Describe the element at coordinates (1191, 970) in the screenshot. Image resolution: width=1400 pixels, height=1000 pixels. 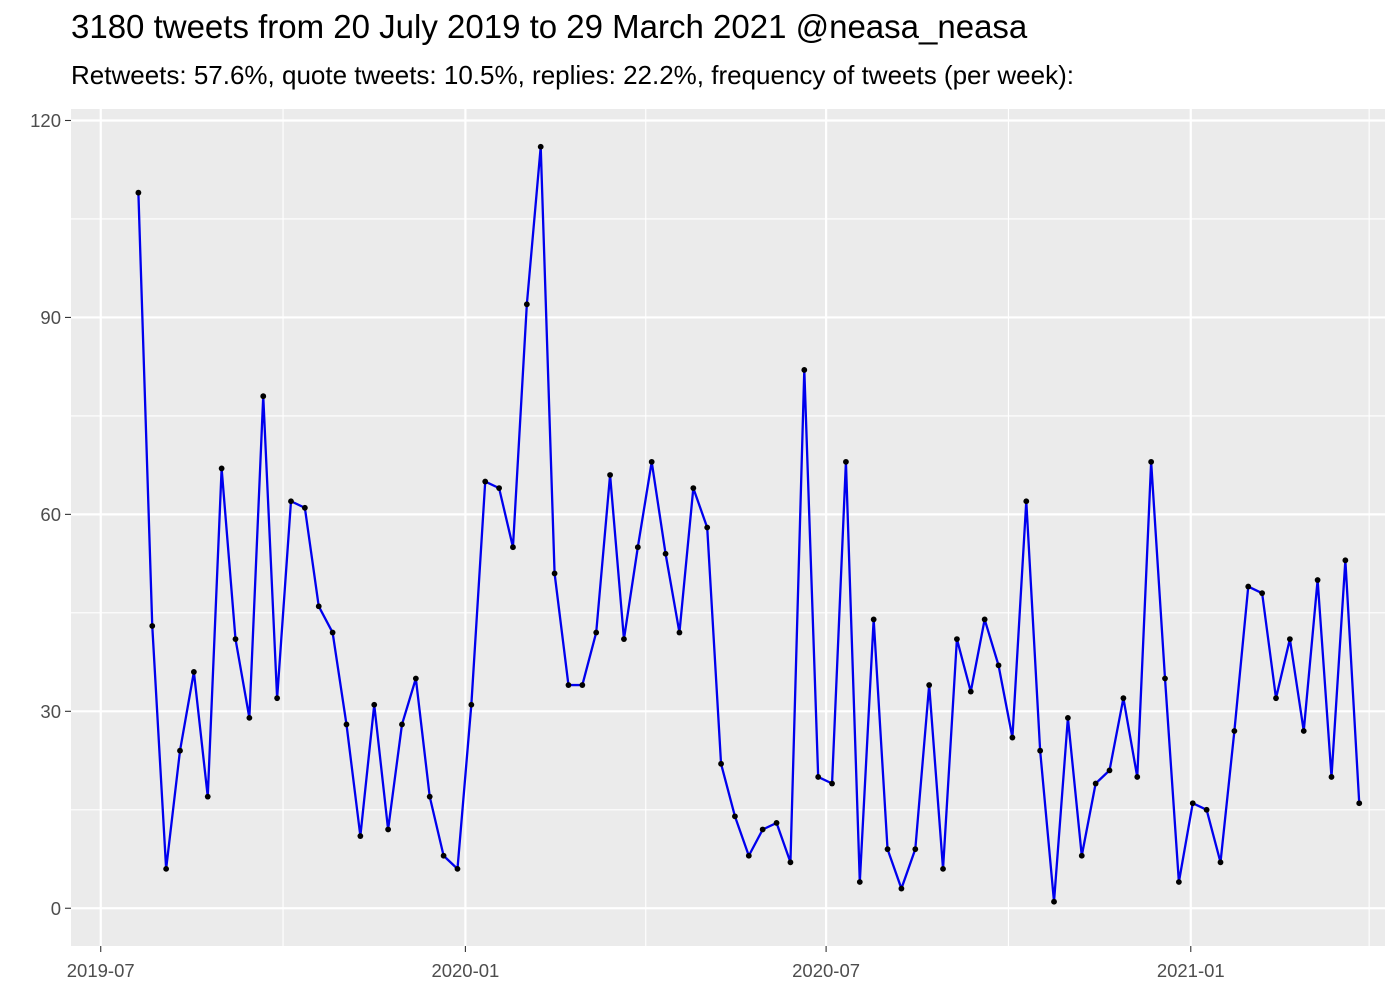
I see `x-tick-label: 2021-01` at that location.